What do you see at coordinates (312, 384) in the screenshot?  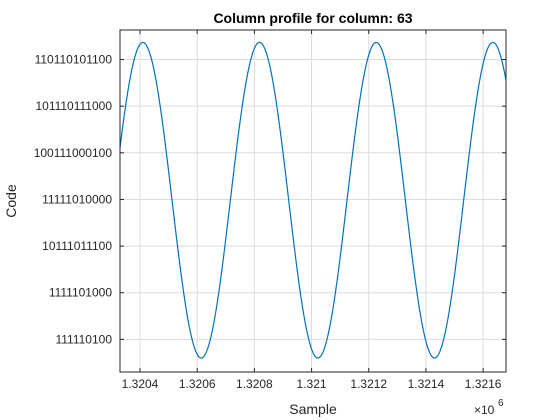 I see `x-tick-label: 1.321` at bounding box center [312, 384].